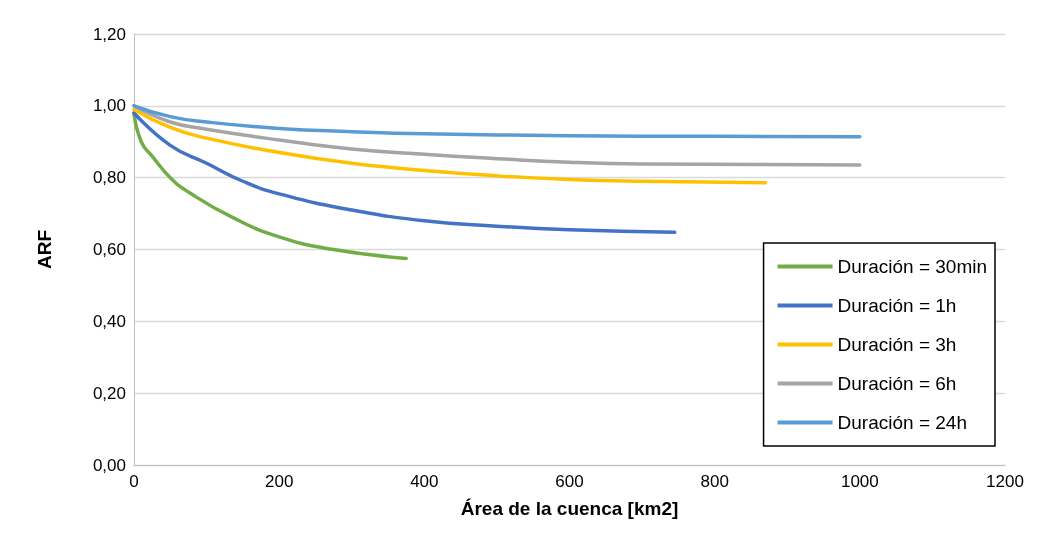  Describe the element at coordinates (279, 481) in the screenshot. I see `x-tick-label: 200` at that location.